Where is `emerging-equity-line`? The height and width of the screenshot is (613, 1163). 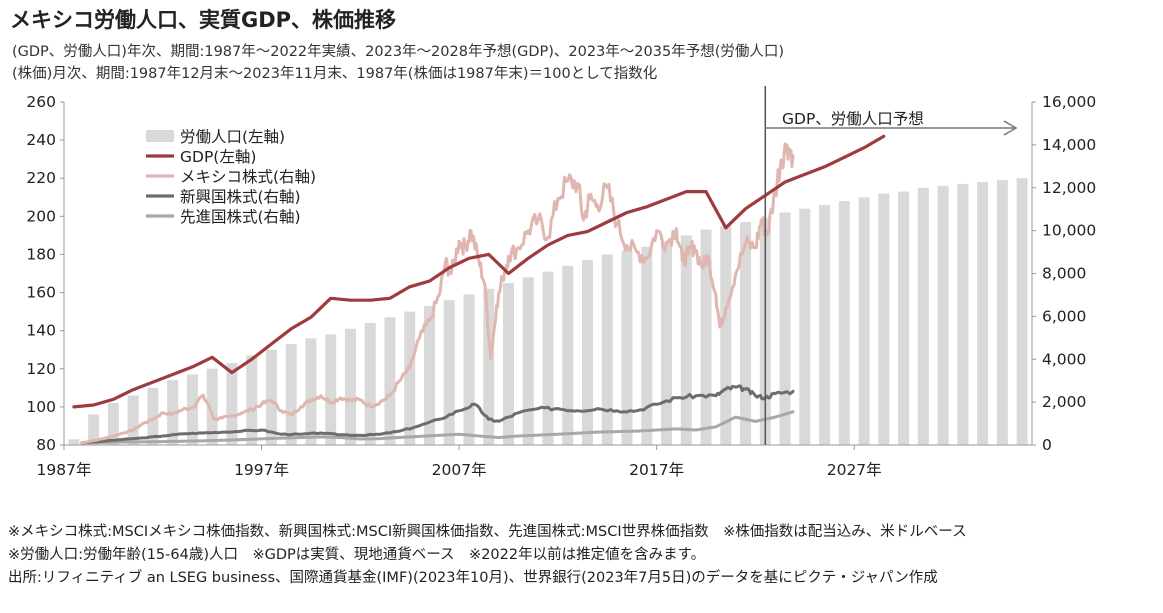 emerging-equity-line is located at coordinates (437, 414).